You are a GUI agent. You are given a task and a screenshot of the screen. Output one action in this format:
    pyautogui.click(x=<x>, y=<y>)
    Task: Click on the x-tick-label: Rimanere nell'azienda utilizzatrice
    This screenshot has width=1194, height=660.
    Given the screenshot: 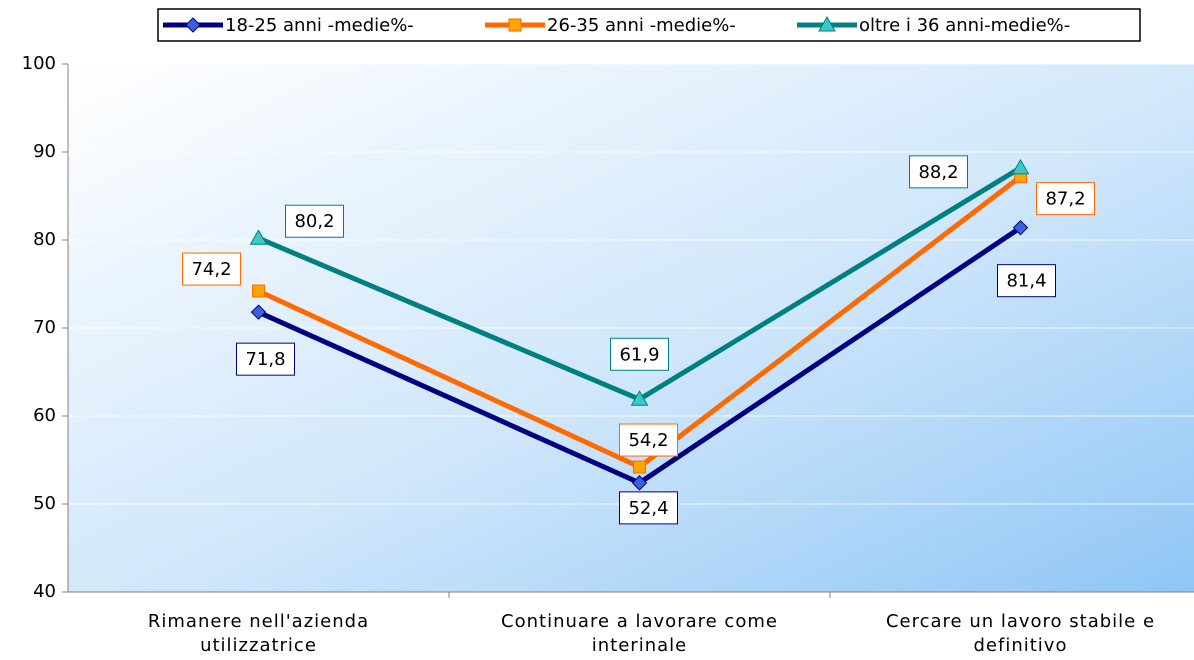 What is the action you would take?
    pyautogui.click(x=258, y=633)
    